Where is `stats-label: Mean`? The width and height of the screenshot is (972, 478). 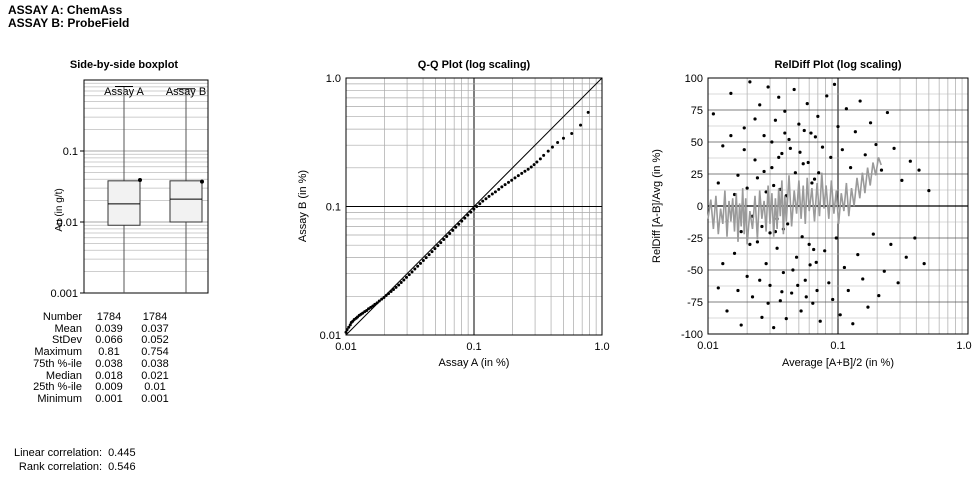 stats-label: Mean is located at coordinates (68, 328).